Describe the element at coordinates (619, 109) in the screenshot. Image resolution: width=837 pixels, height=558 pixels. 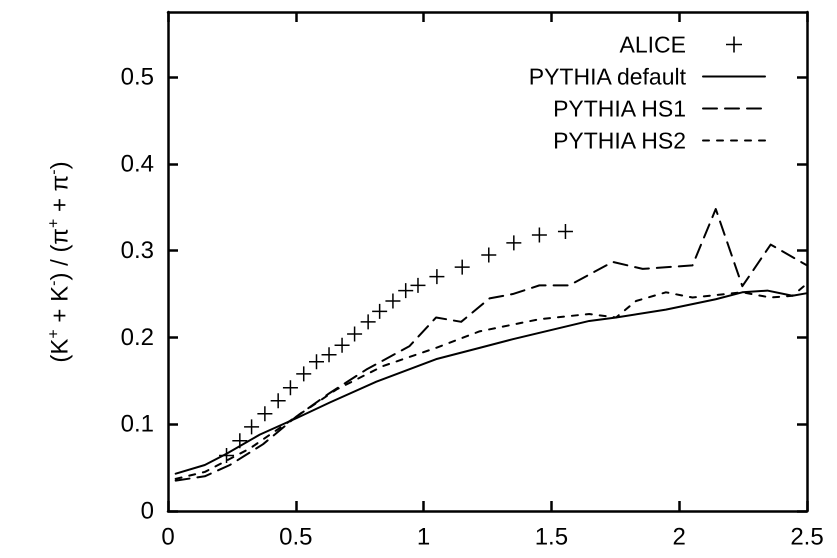
I see `legend-label: PYTHIA HS1` at that location.